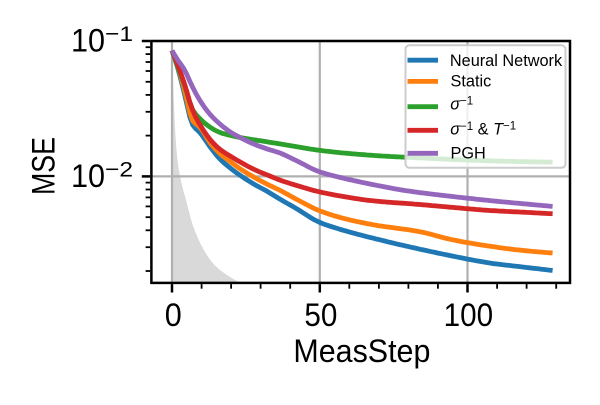 The width and height of the screenshot is (600, 405). I want to click on svg-text: 50, so click(320, 315).